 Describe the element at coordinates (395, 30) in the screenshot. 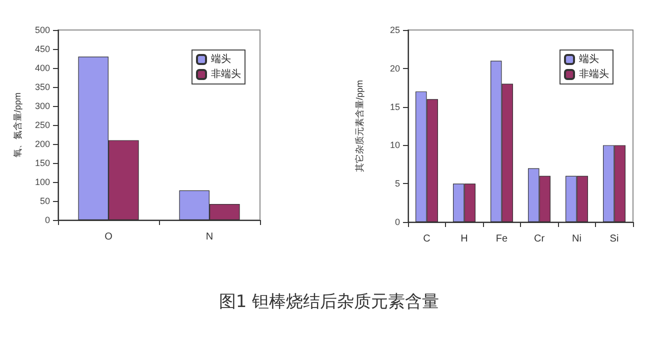

I see `y-tick-label: 25` at that location.